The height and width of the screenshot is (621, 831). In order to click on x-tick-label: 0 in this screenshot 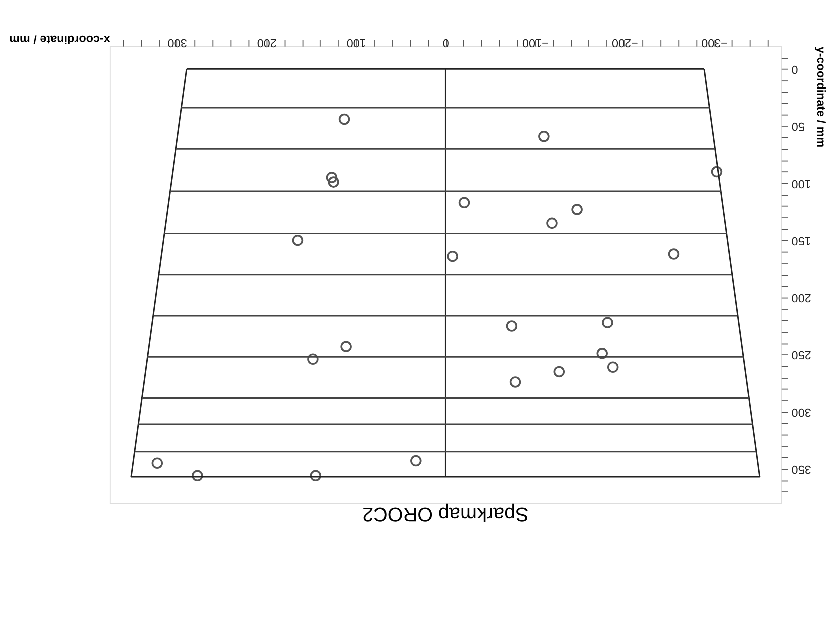, I will do `click(446, 43)`.